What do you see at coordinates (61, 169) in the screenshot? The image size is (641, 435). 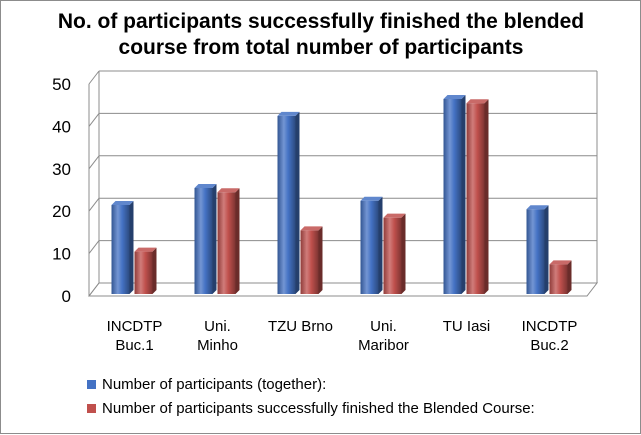 I see `y-tick-label: 30` at bounding box center [61, 169].